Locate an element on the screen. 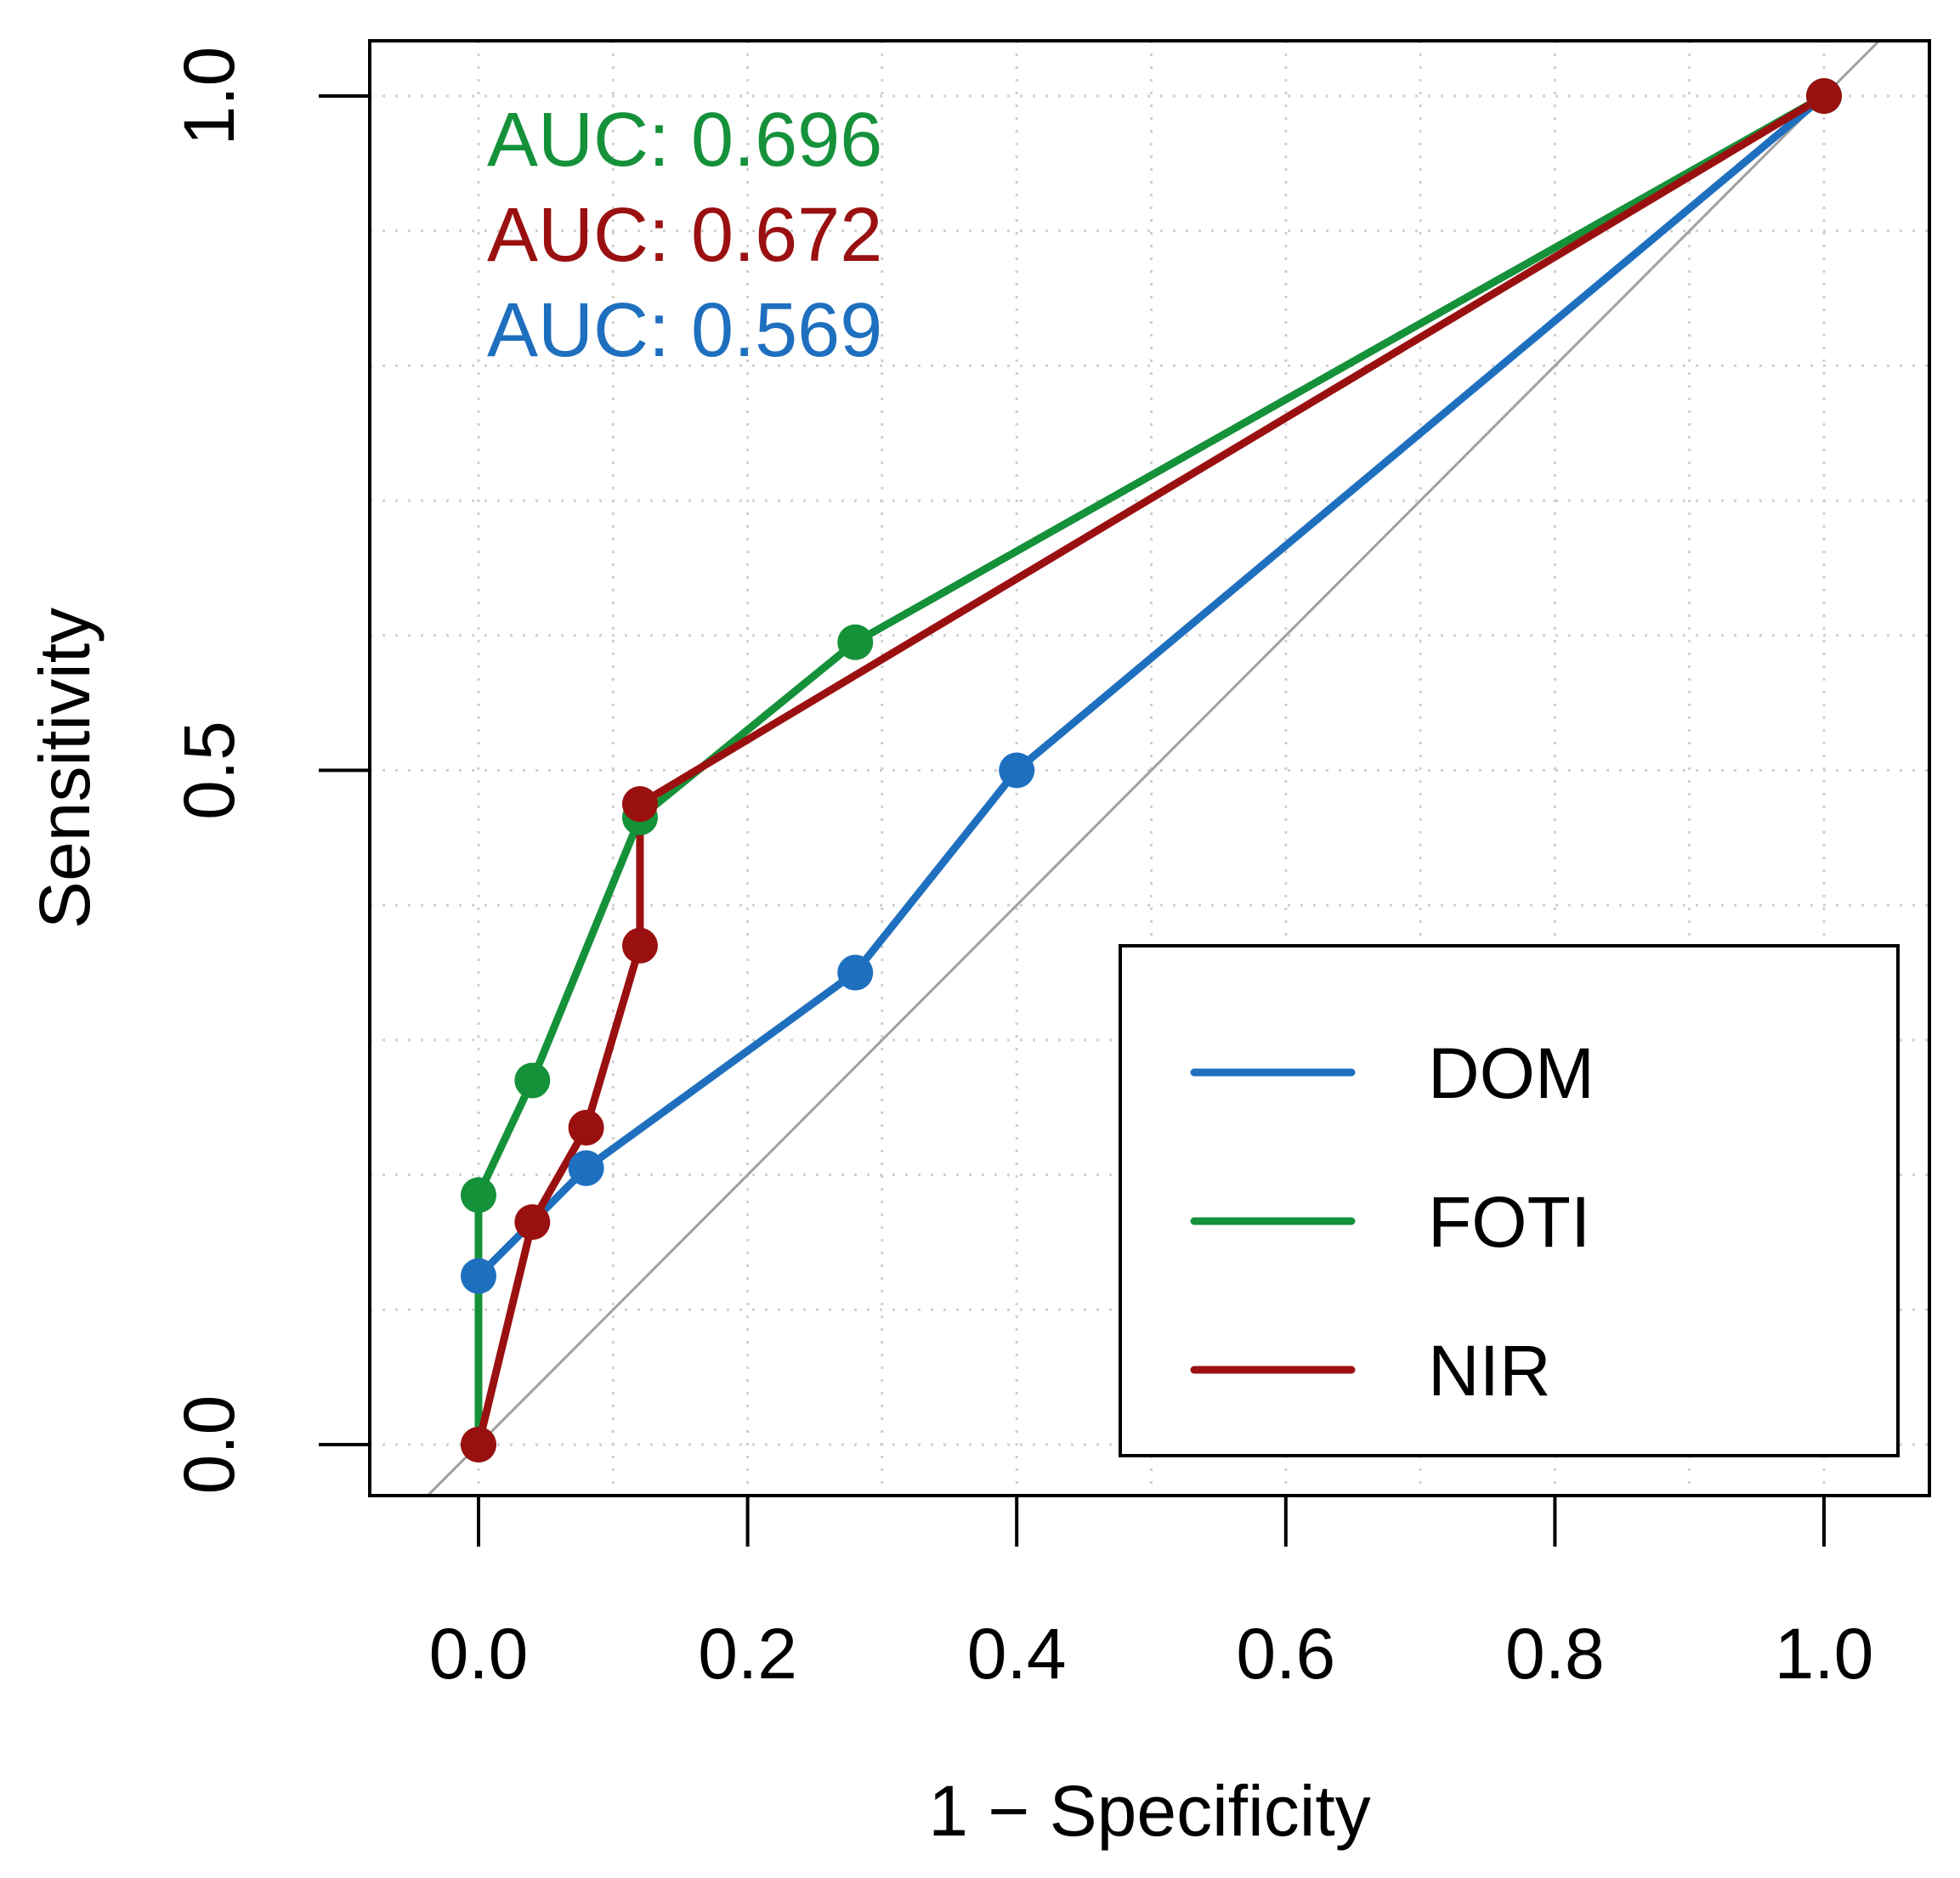  x-axis: 0.0 0.2 0.4 0.6 0.8 1.0 is located at coordinates (1151, 1594).